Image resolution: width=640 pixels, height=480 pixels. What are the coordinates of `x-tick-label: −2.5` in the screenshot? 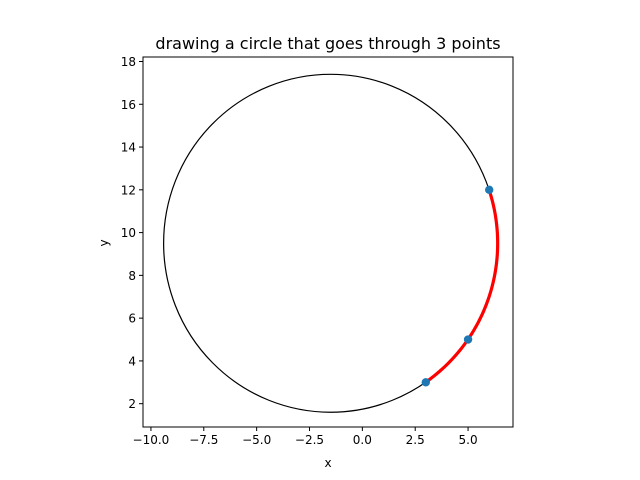 It's located at (309, 440).